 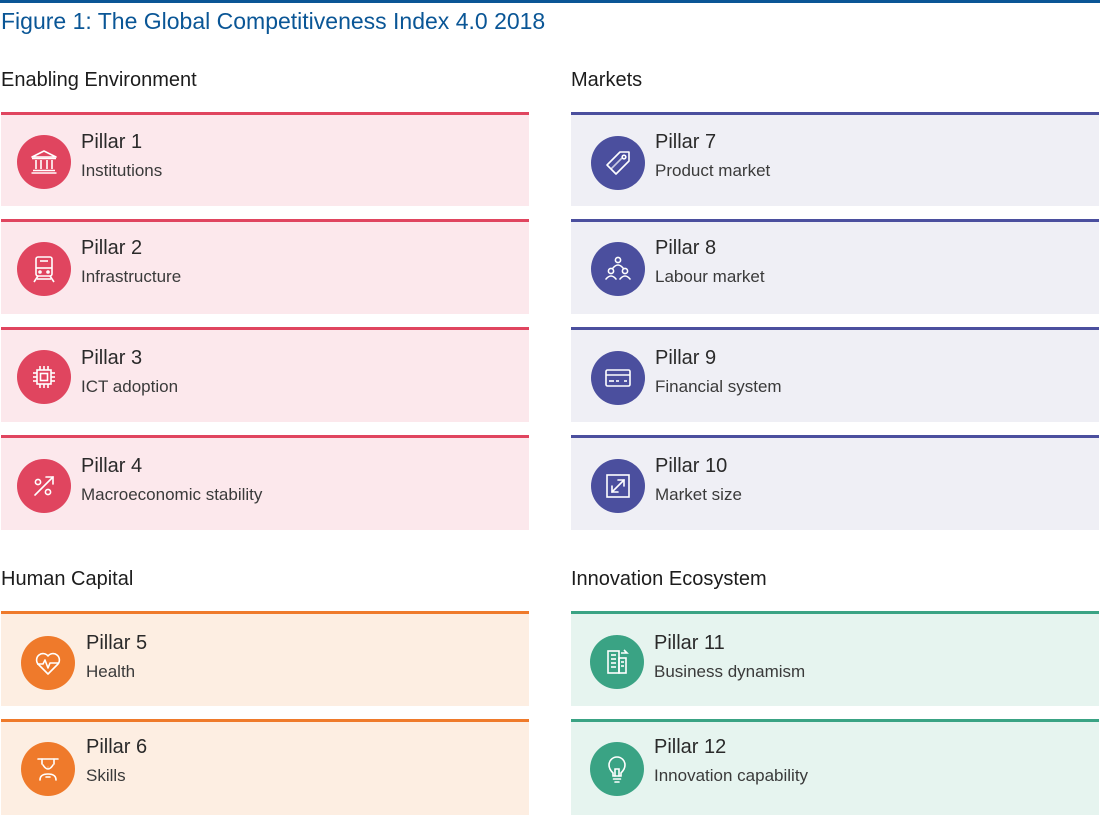 I want to click on pillar-card-12: Pillar 12 Innovation capability, so click(x=835, y=767).